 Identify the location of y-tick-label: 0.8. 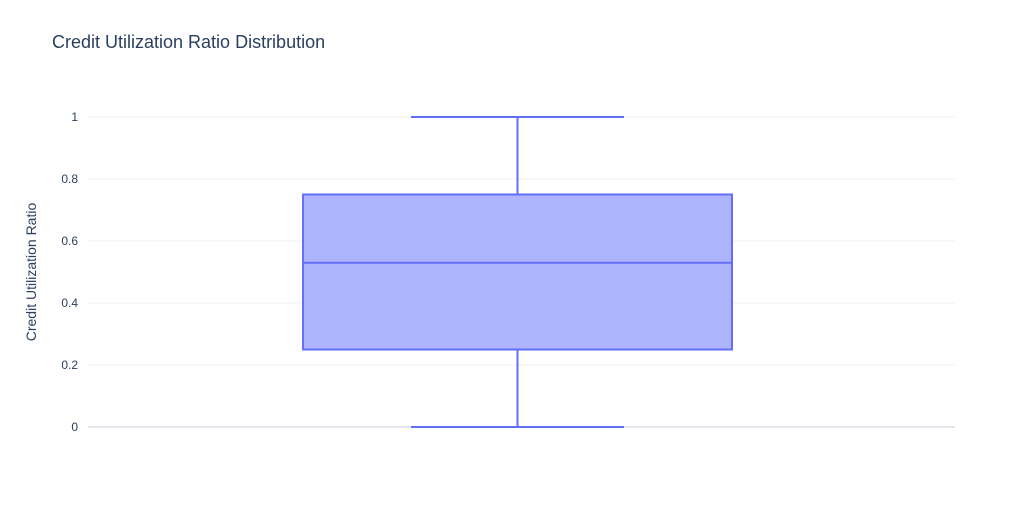
(69, 179).